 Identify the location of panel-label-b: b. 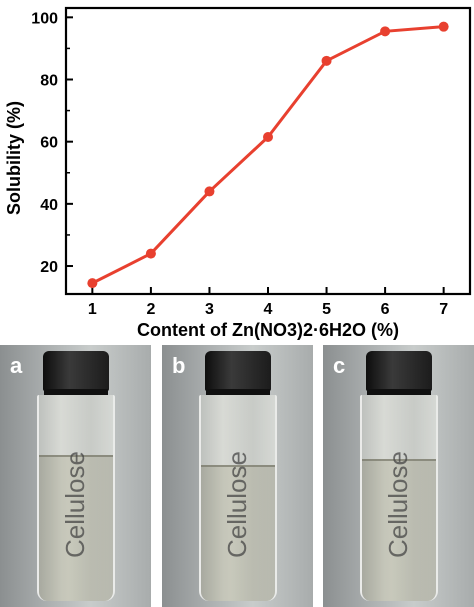
(179, 365).